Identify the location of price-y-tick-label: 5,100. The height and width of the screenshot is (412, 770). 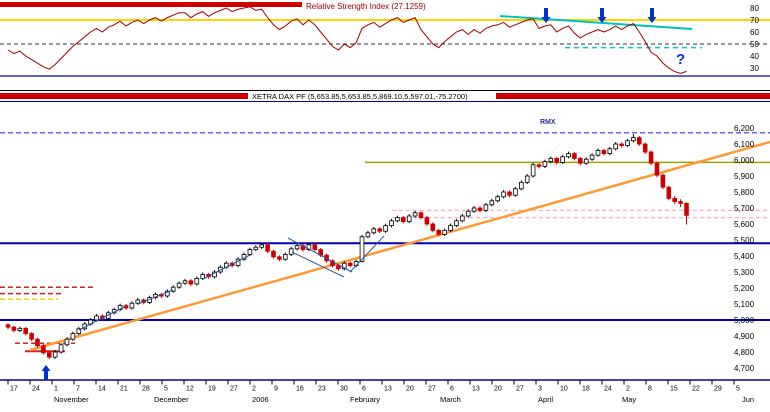
(744, 304).